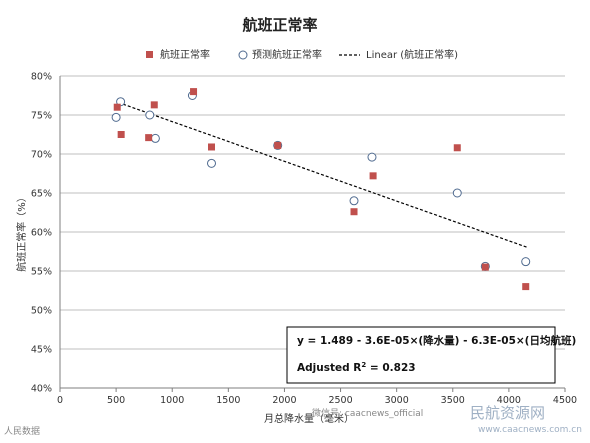  Describe the element at coordinates (367, 413) in the screenshot. I see `watermark-wechat: 微信号: caacnews_official` at that location.